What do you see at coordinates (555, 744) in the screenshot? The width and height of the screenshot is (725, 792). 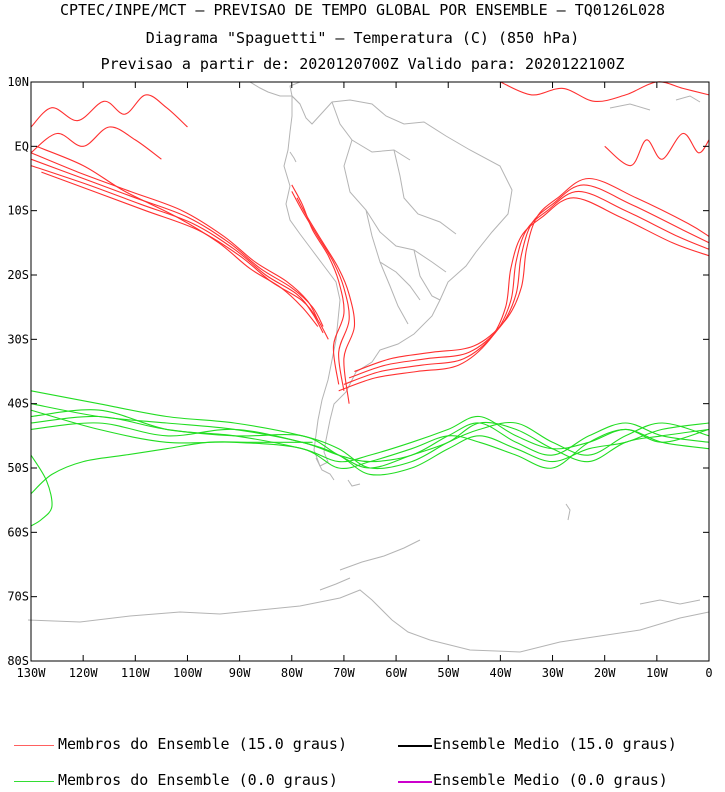 I see `legend-label-mean_15: Ensemble Medio (15.0 graus)` at bounding box center [555, 744].